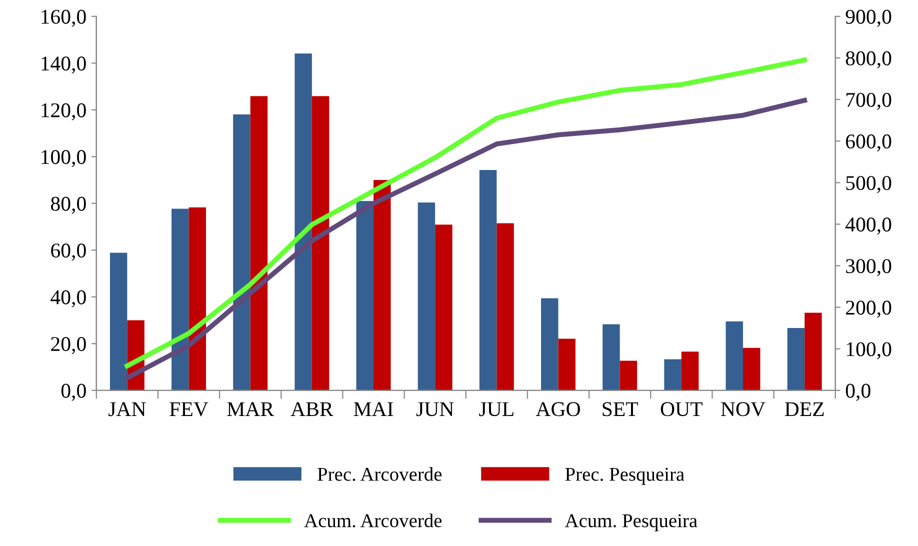 This screenshot has height=546, width=918. I want to click on y-tick-label: 140,0, so click(64, 65).